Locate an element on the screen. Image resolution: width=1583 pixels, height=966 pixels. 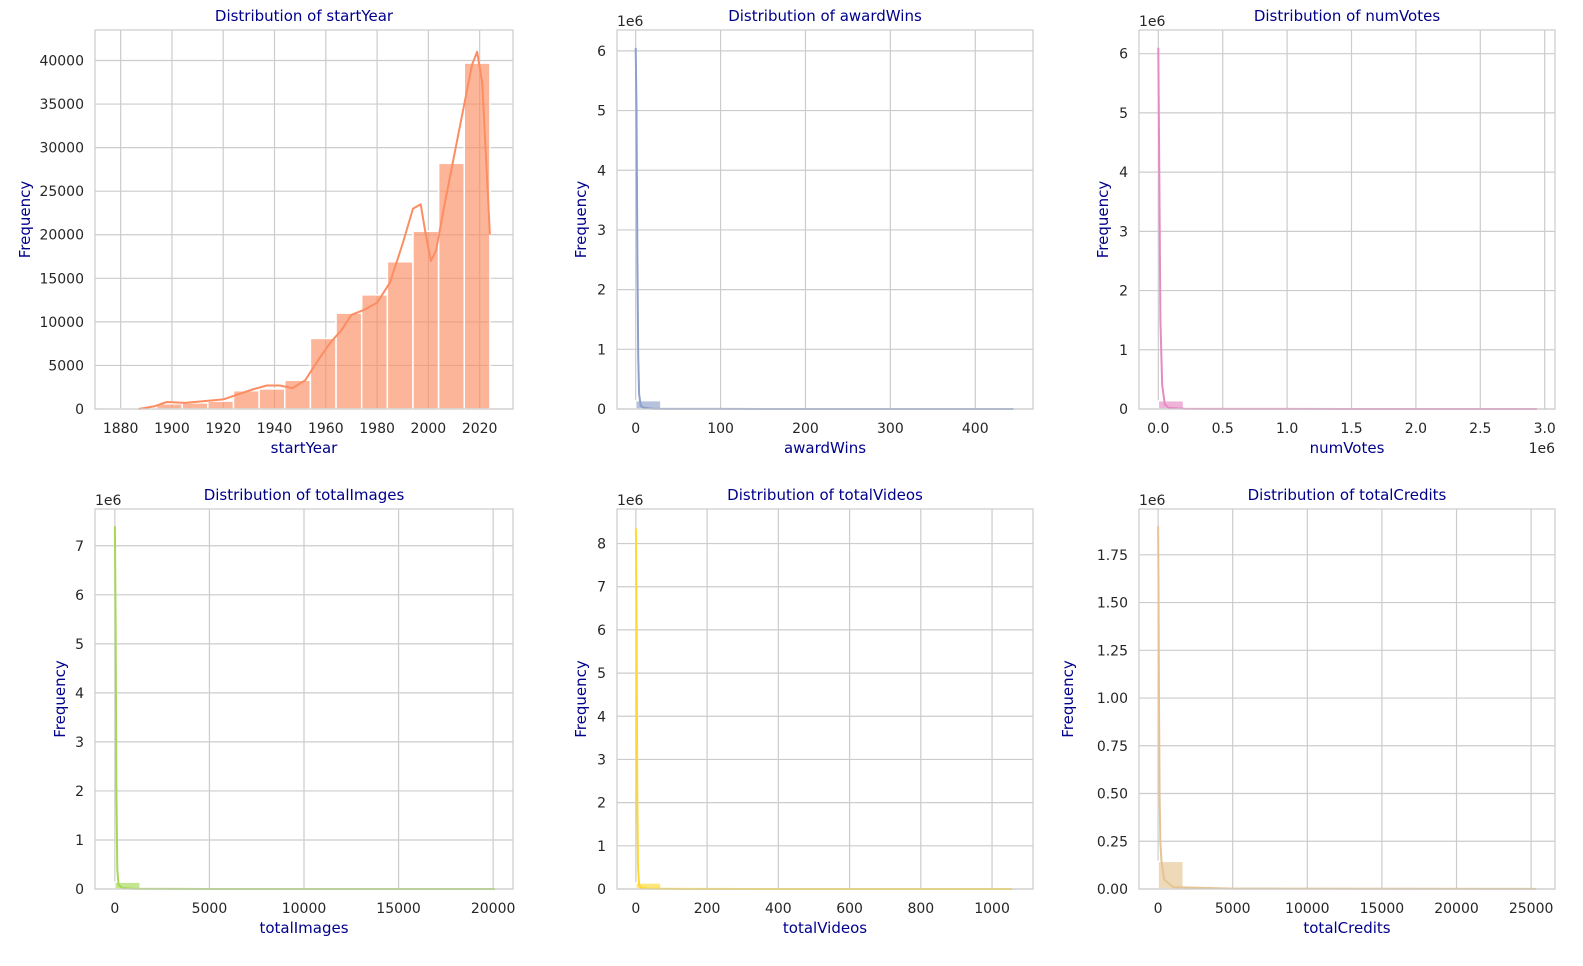
x-tick-label: 1920 is located at coordinates (223, 429).